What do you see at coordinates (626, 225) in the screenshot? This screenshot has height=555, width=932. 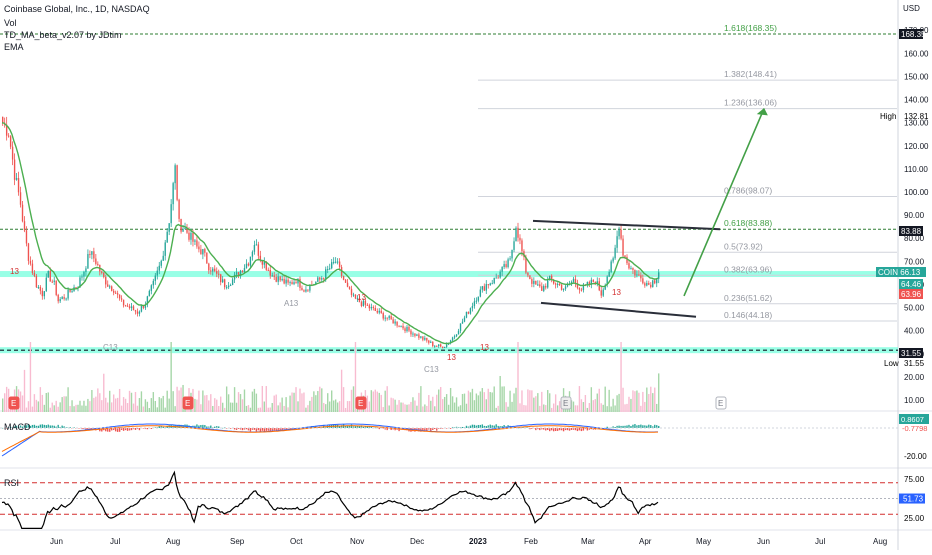 I see `channel-upper-line` at bounding box center [626, 225].